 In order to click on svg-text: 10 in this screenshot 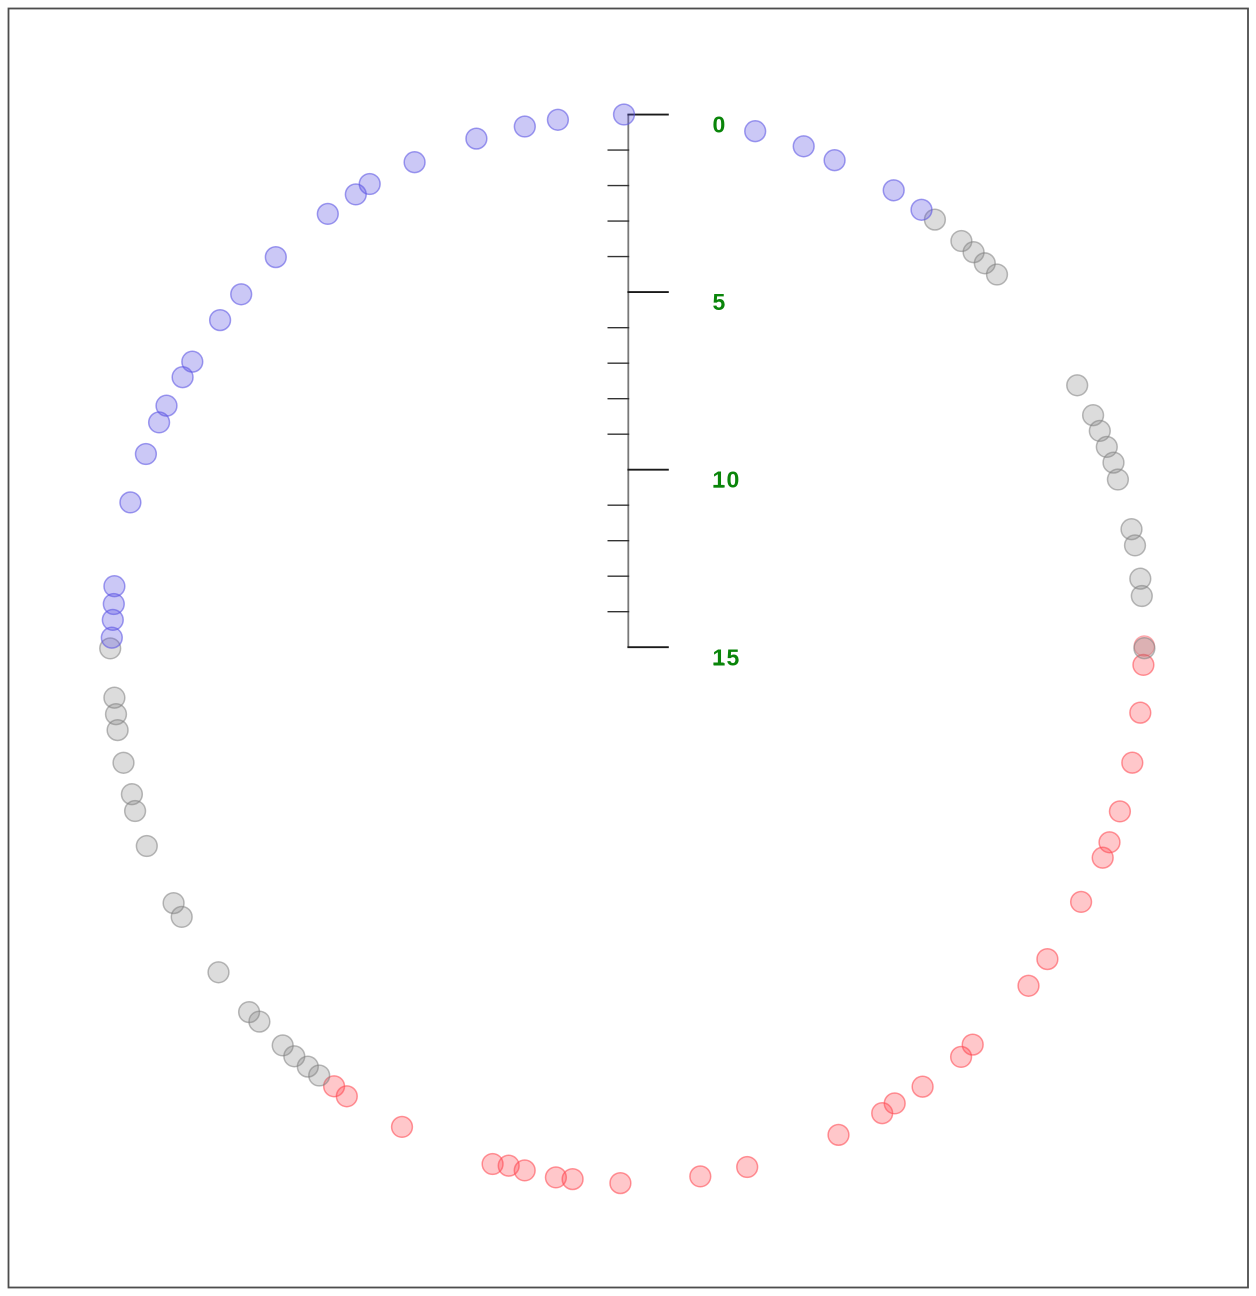, I will do `click(727, 480)`.